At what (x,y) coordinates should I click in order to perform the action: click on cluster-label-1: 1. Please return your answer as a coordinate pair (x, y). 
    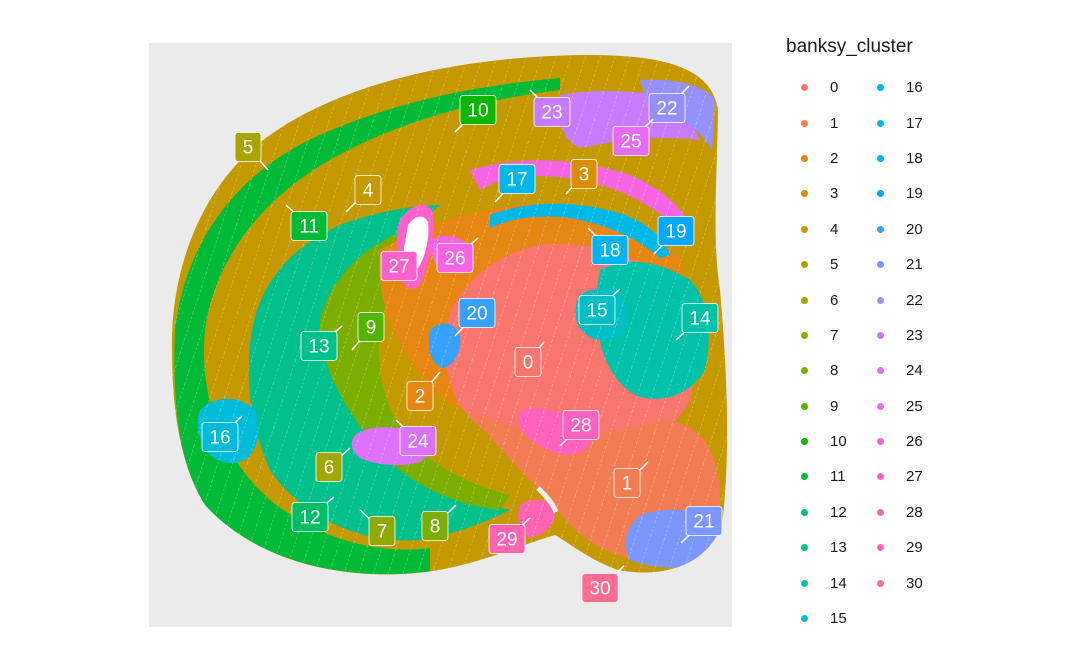
    Looking at the image, I should click on (631, 479).